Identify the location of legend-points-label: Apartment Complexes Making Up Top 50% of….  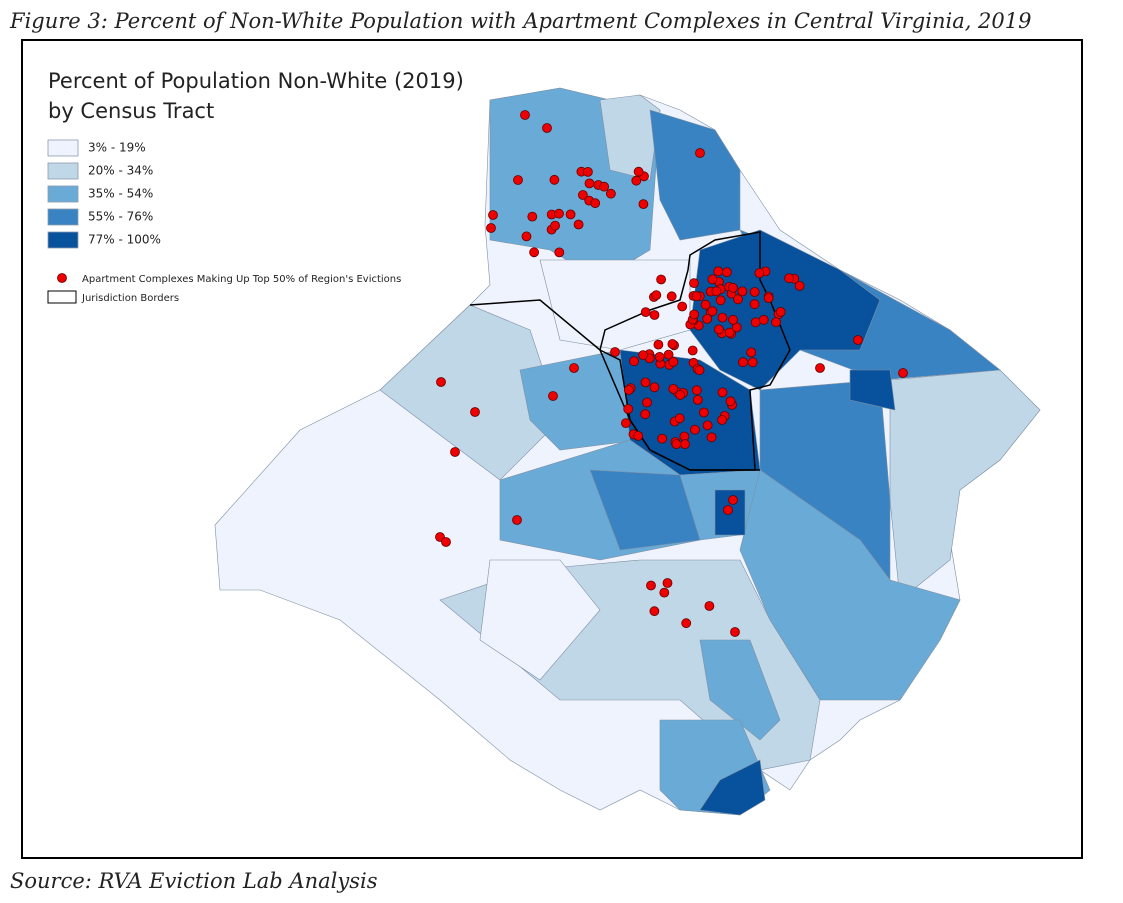
(241, 279).